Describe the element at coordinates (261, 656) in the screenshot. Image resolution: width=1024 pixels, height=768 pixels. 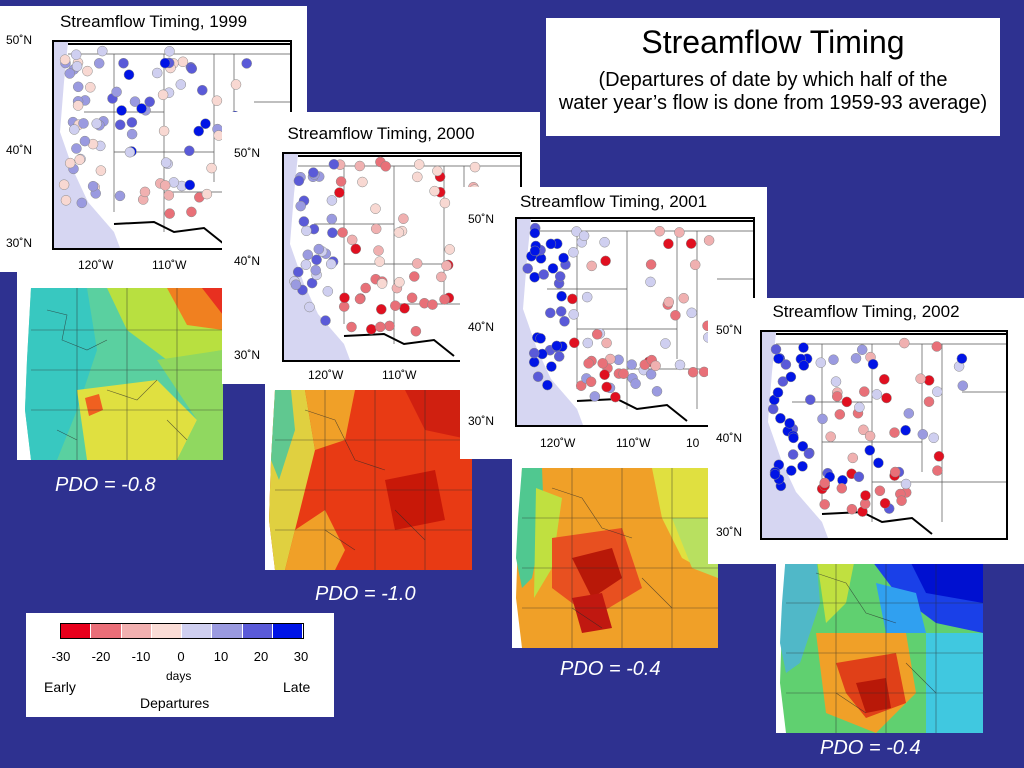
I see `legend-tick: 20` at that location.